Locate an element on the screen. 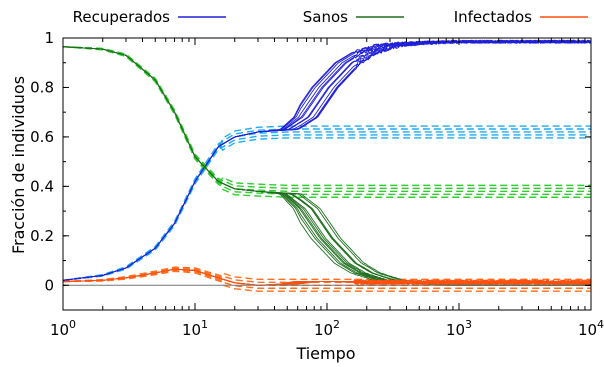 The width and height of the screenshot is (604, 367). x-tick-label: 10¹ is located at coordinates (195, 328).